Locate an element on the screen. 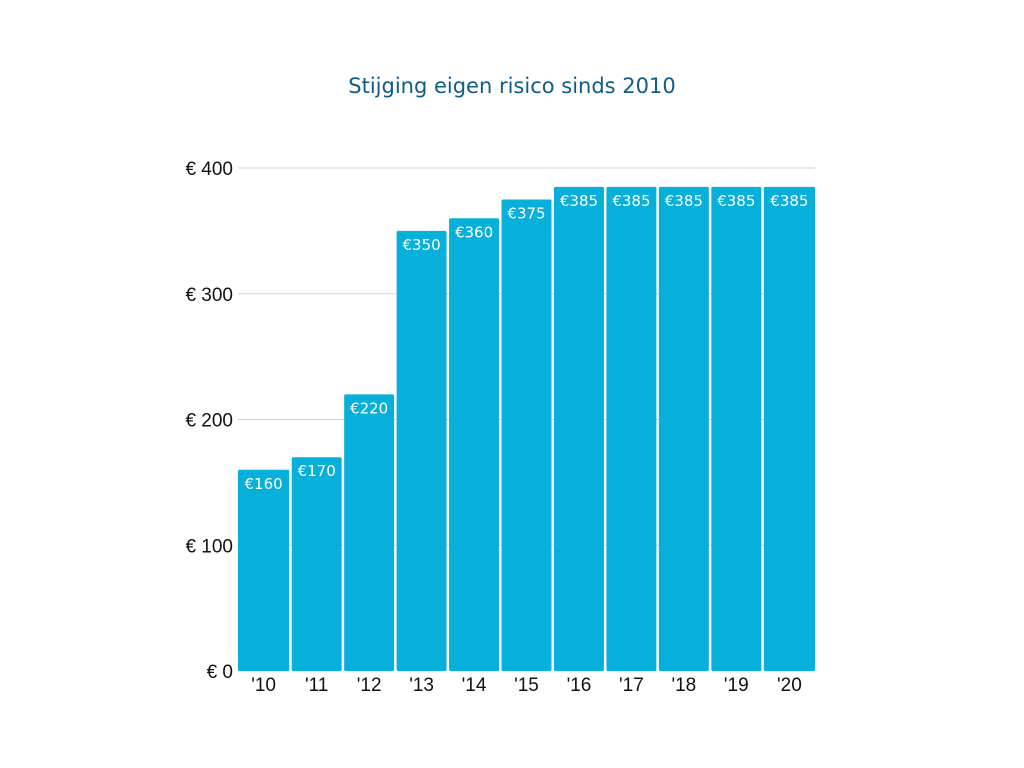 Image resolution: width=1024 pixels, height=768 pixels. data-label: €170 is located at coordinates (317, 471).